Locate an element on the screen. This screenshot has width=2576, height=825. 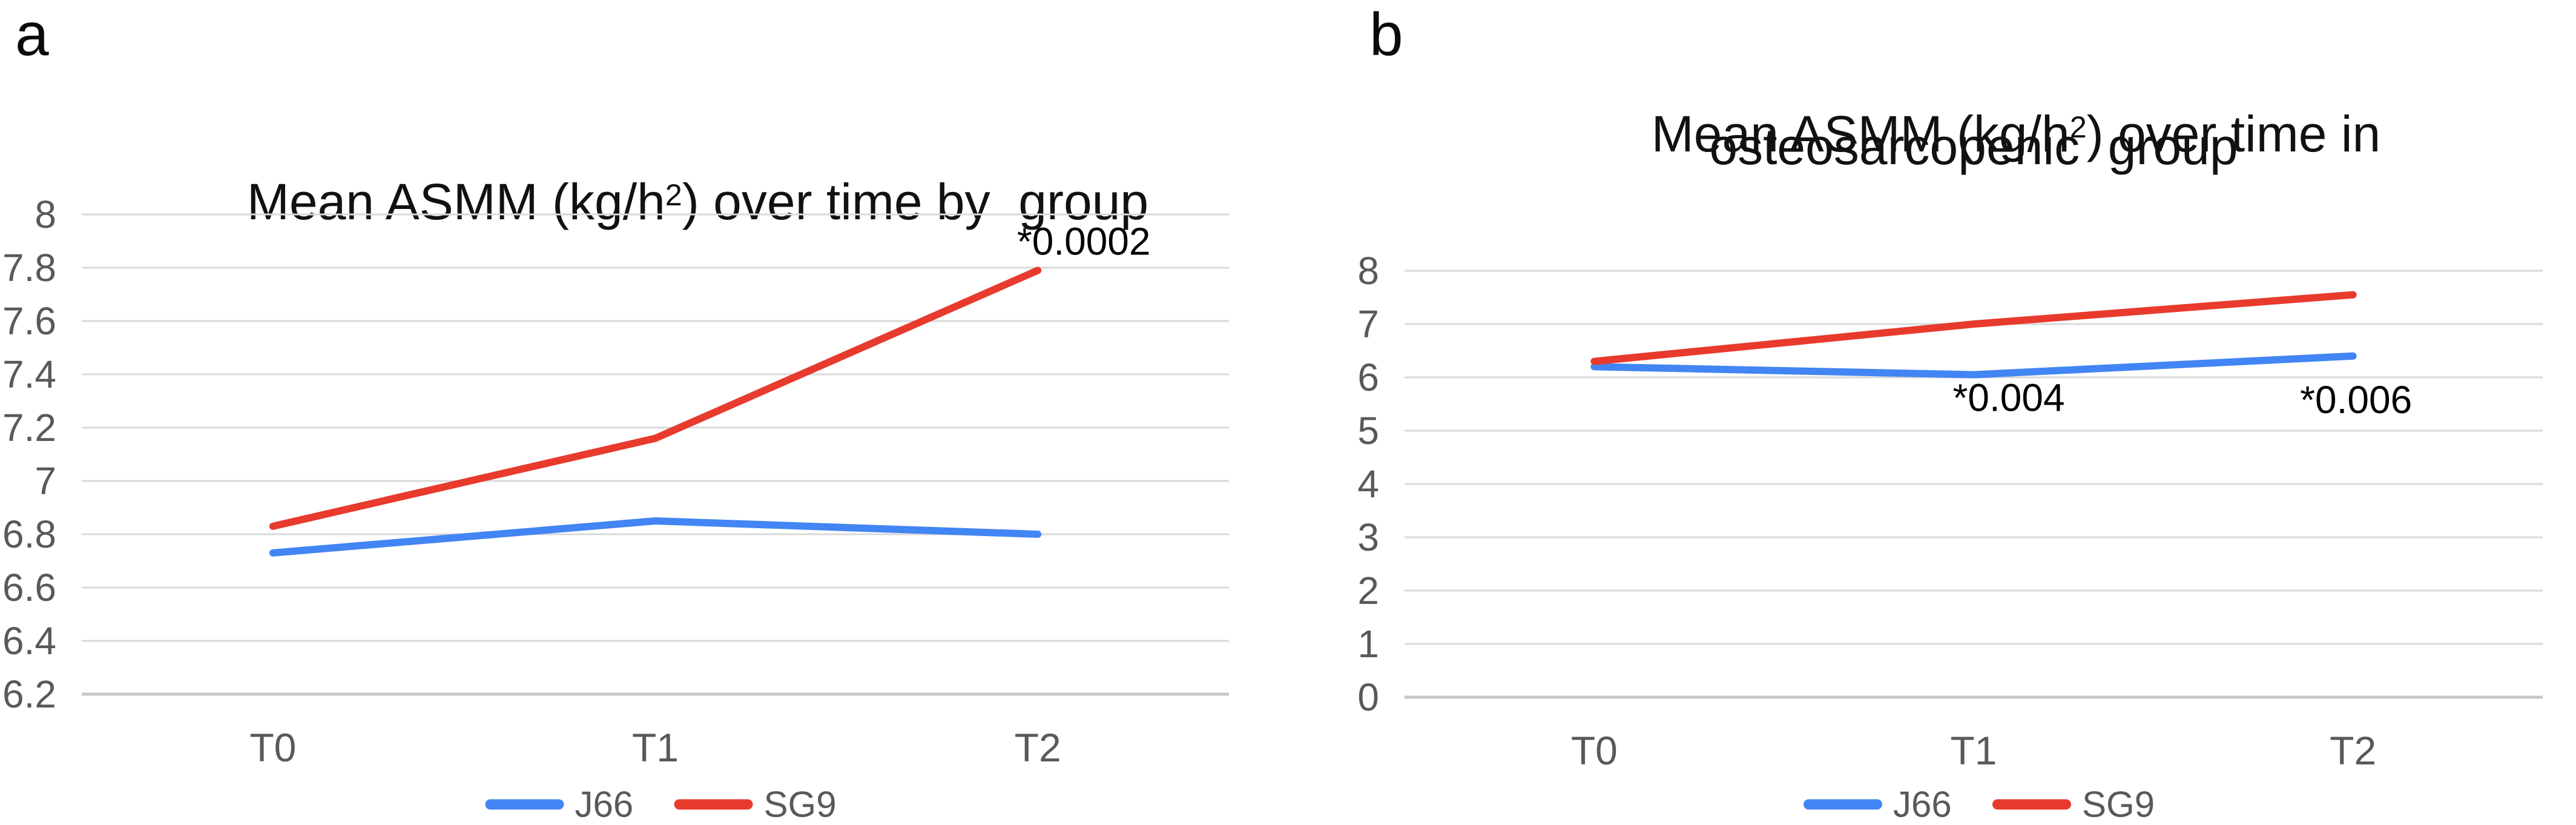
panel-b-legend-swatch-j66 is located at coordinates (1843, 805).